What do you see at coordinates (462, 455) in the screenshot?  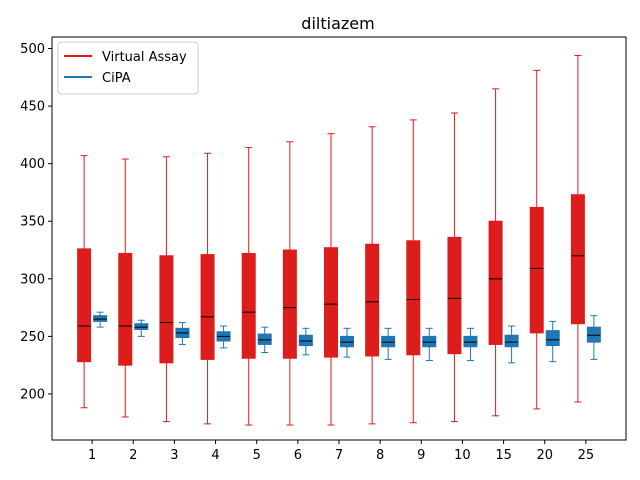 I see `x-tick-label: 10` at bounding box center [462, 455].